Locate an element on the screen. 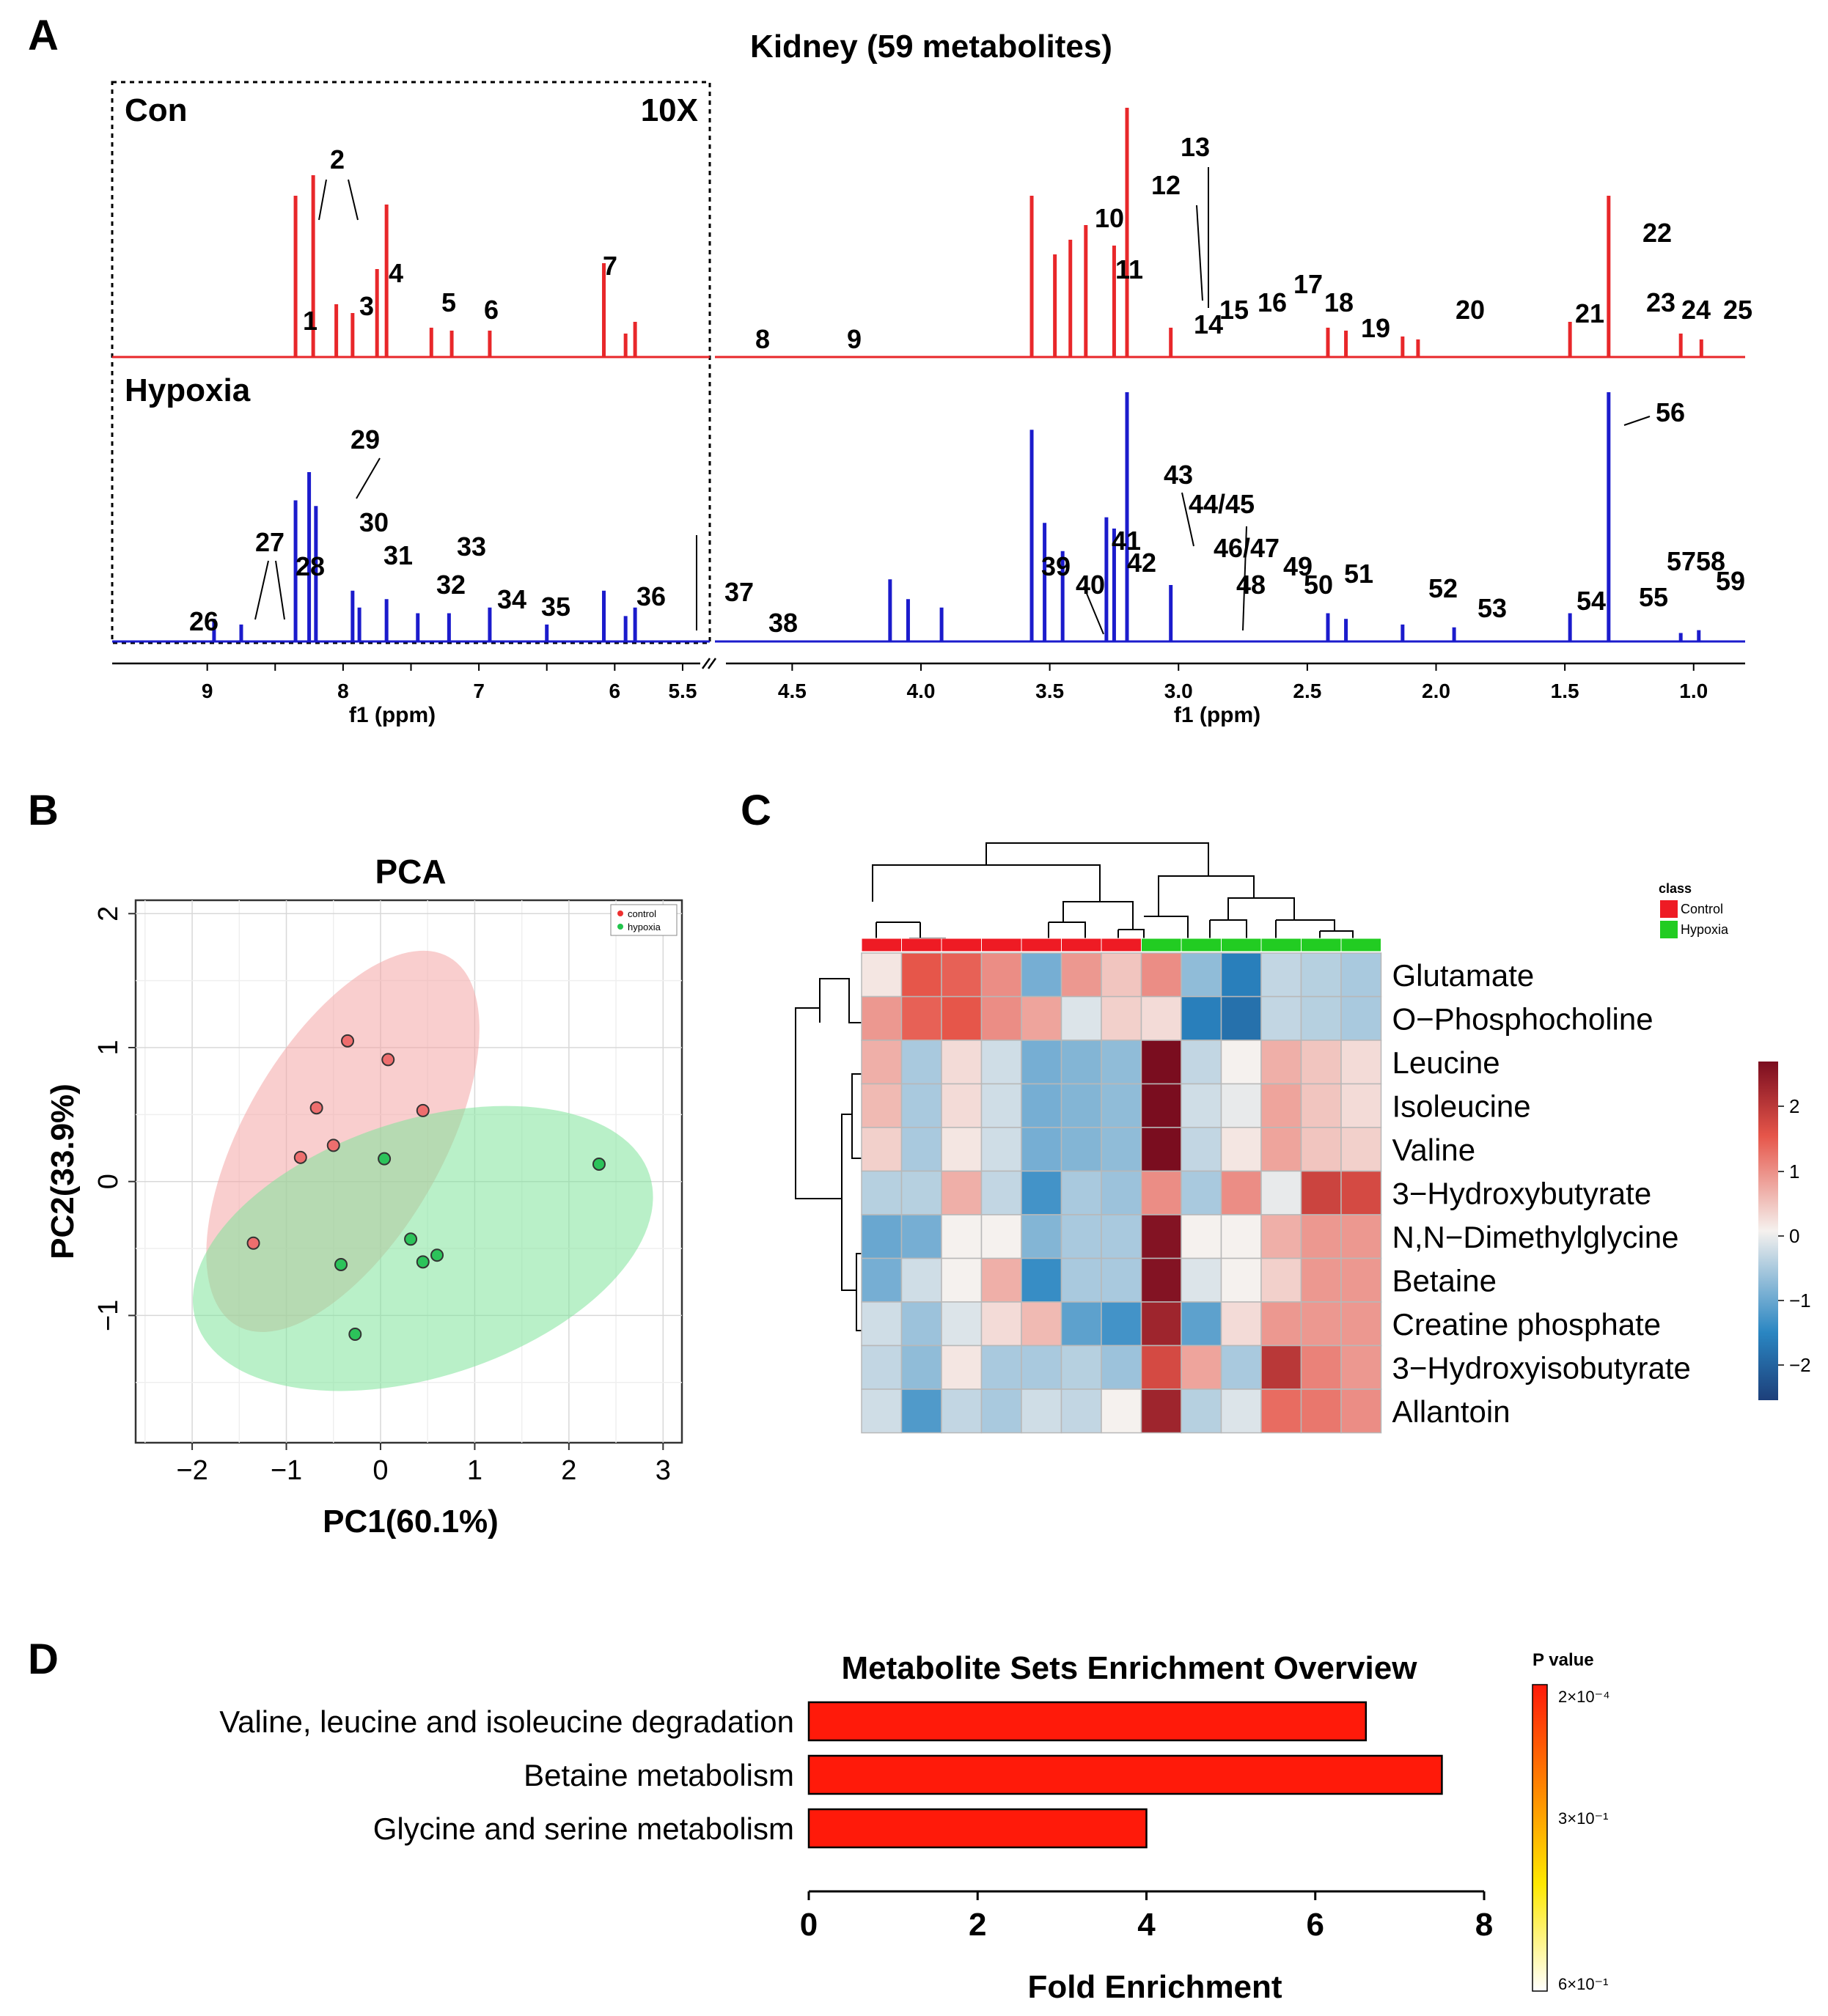 This screenshot has height=2016, width=1828. x-tick-label: 4.0 is located at coordinates (922, 691).